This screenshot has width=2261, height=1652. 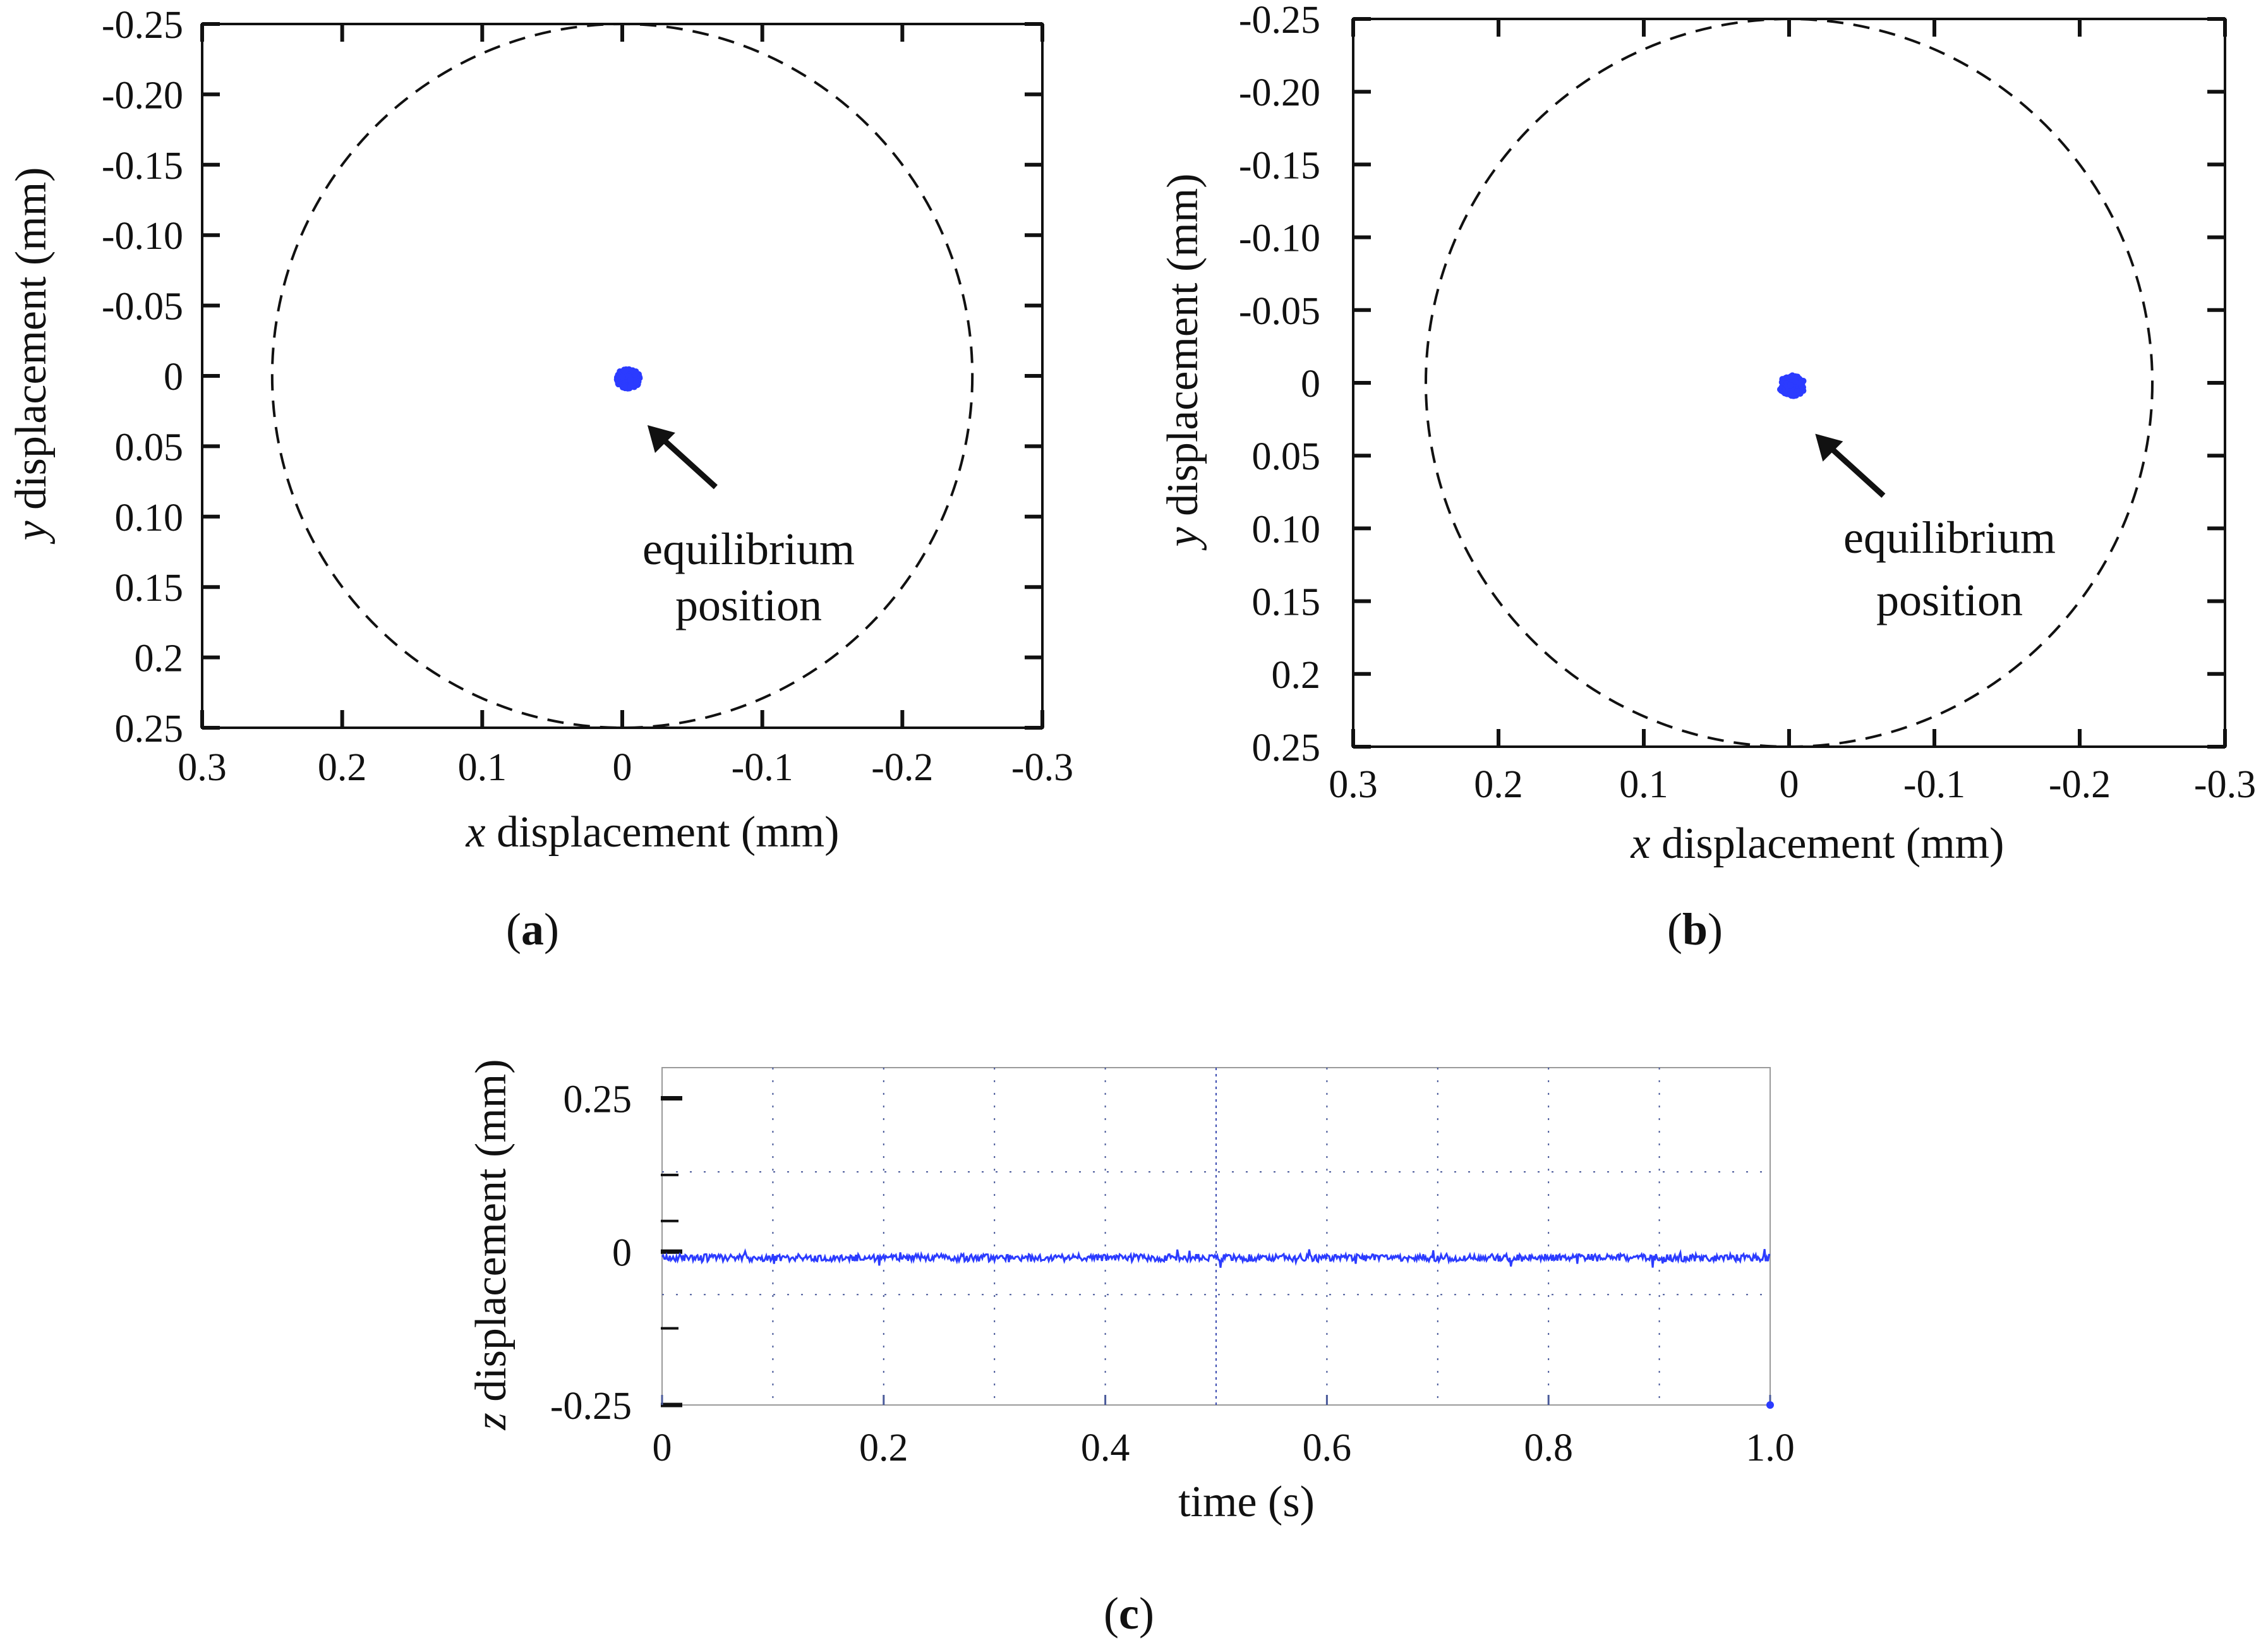 What do you see at coordinates (1216, 1258) in the screenshot?
I see `z-displacement-series` at bounding box center [1216, 1258].